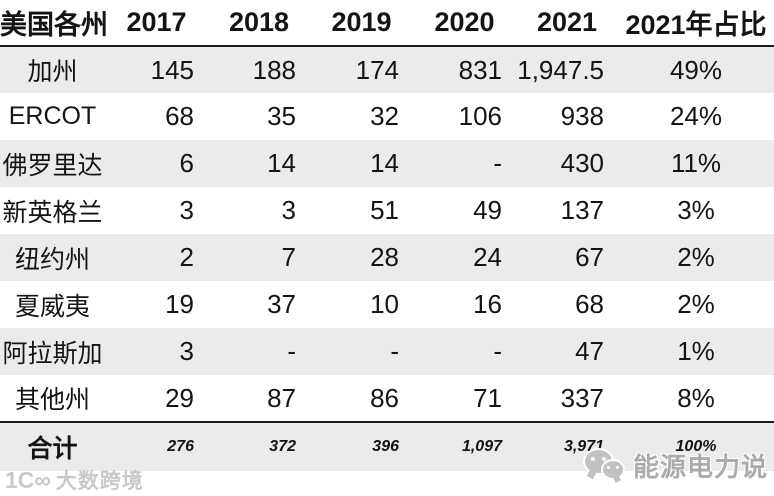 This screenshot has width=774, height=496. What do you see at coordinates (52, 72) in the screenshot?
I see `state-cell: 加州` at bounding box center [52, 72].